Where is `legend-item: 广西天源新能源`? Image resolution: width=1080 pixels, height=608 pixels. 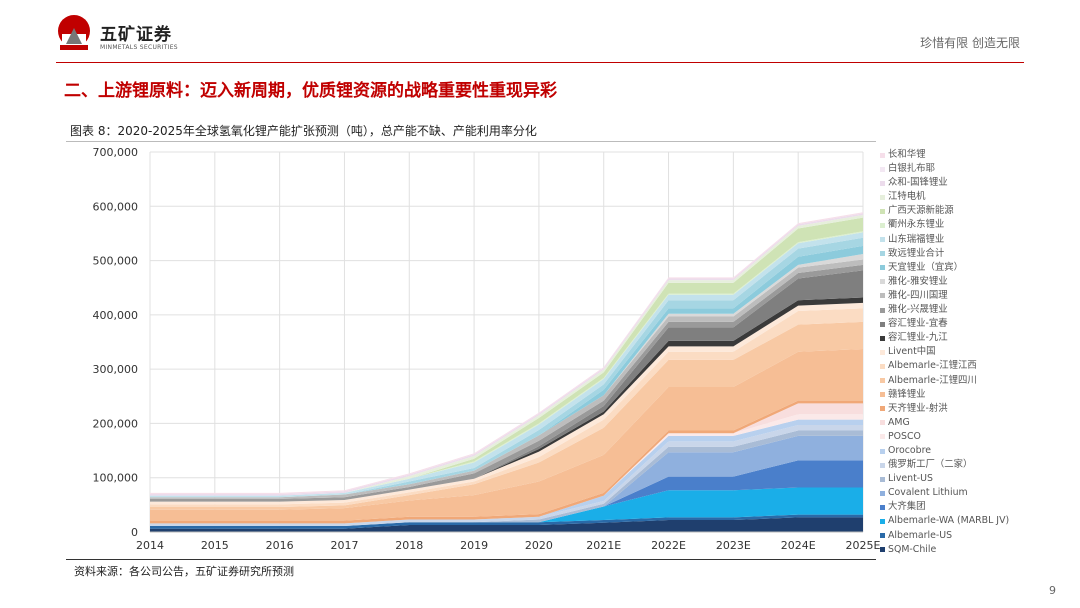 legend-item: 广西天源新能源 is located at coordinates (944, 211).